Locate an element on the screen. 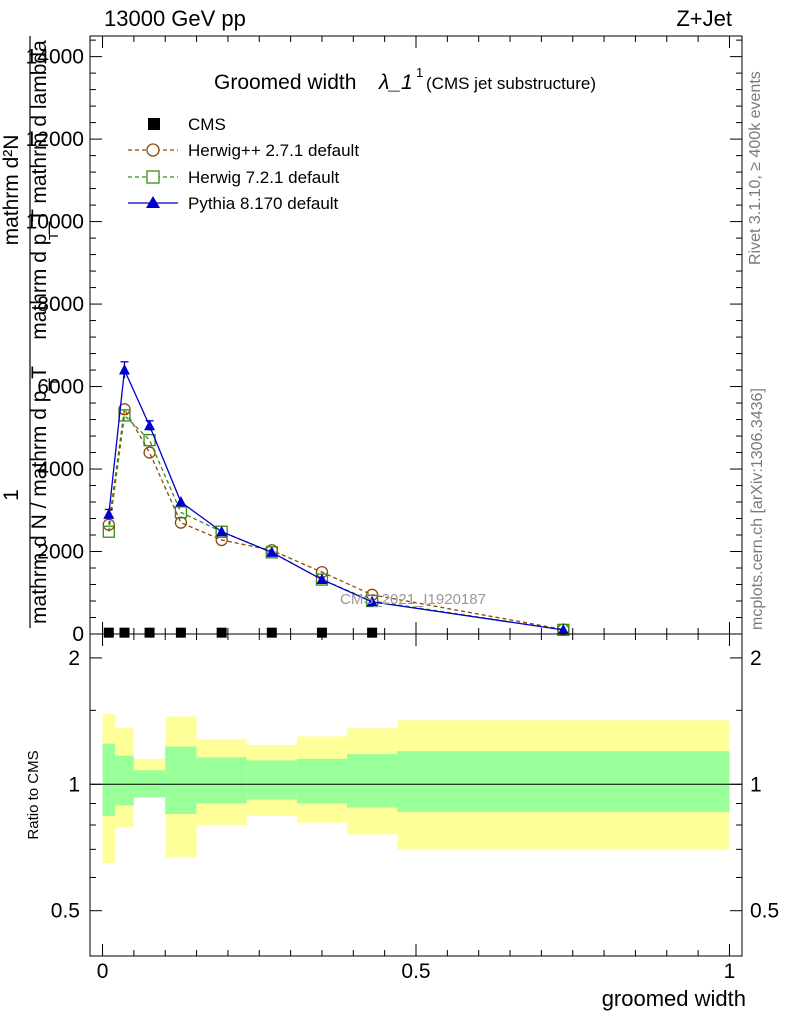 This screenshot has width=786, height=1024. rivet-label: Rivet 3.1.10, ≥ 400k events is located at coordinates (755, 168).